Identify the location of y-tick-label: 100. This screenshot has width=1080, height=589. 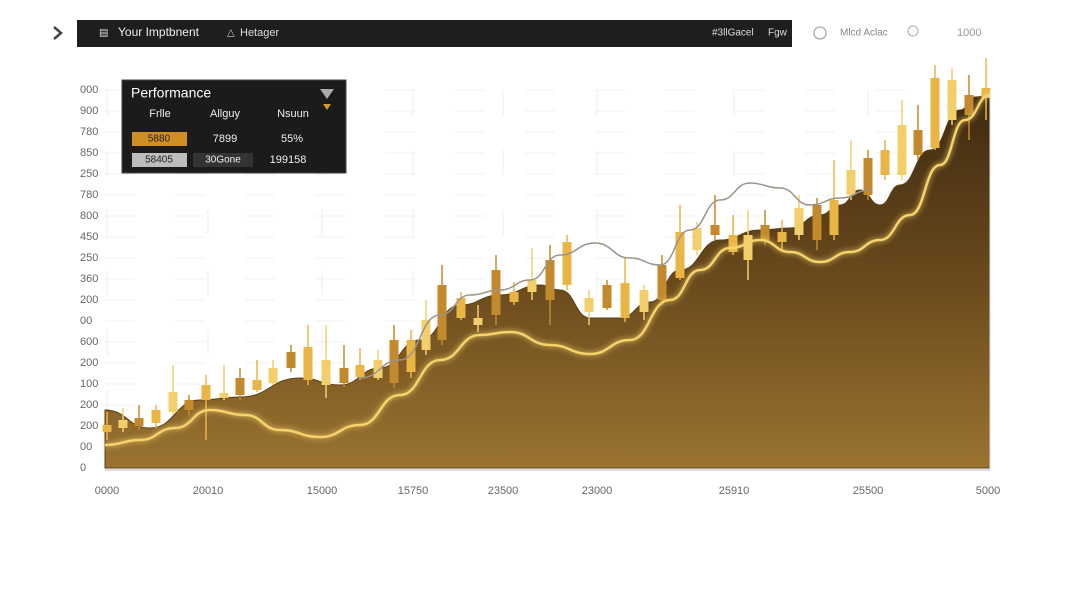
(89, 384).